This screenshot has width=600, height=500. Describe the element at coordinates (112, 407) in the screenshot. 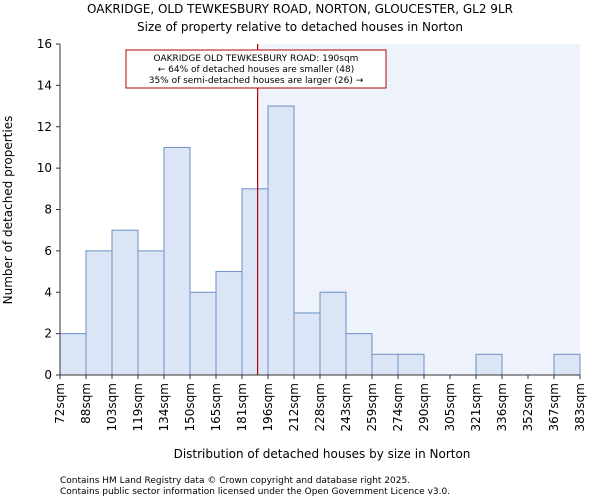

I see `x-tick-label: 103sqm` at that location.